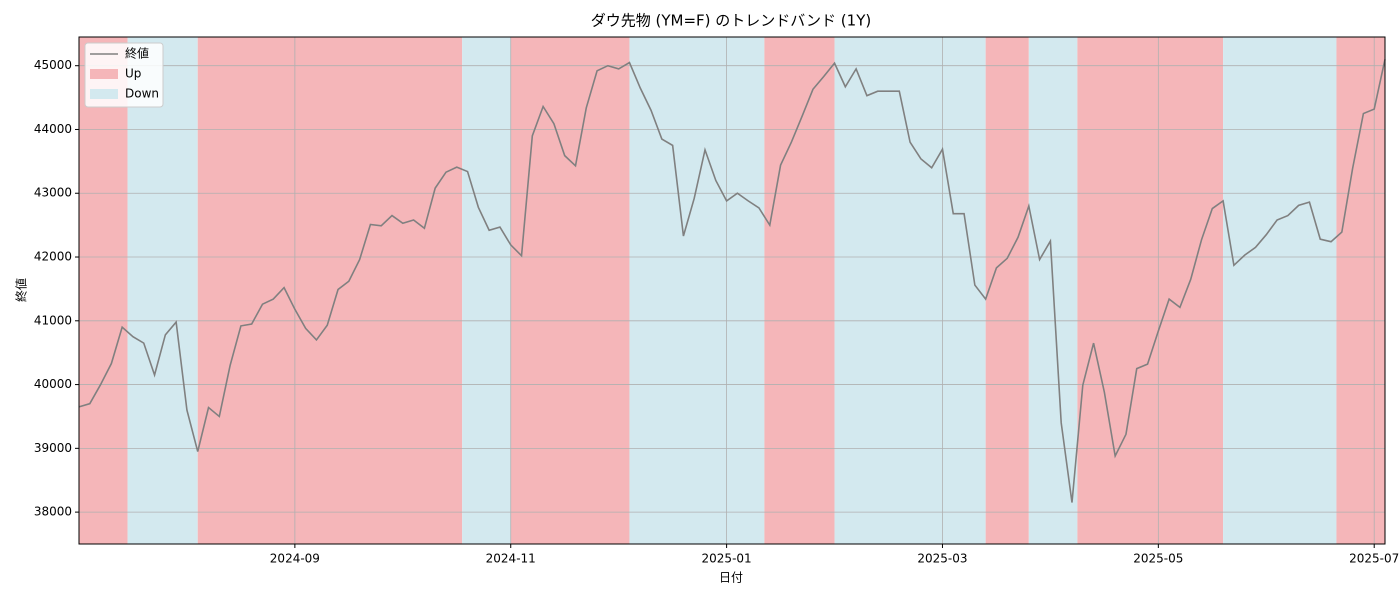 The height and width of the screenshot is (604, 1400). Describe the element at coordinates (53, 512) in the screenshot. I see `y-tick-label: 38000` at that location.